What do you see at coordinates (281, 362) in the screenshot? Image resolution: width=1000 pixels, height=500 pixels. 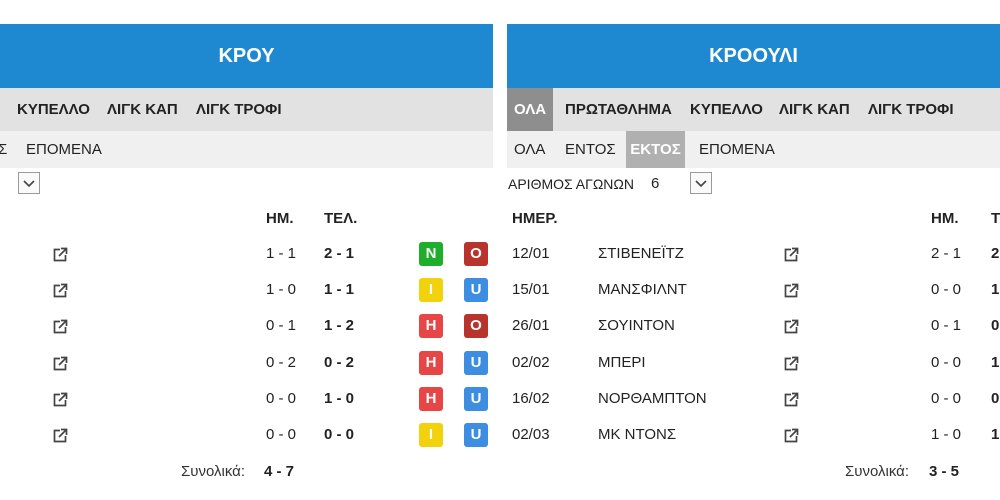 I see `halftime-score: 0 - 2` at bounding box center [281, 362].